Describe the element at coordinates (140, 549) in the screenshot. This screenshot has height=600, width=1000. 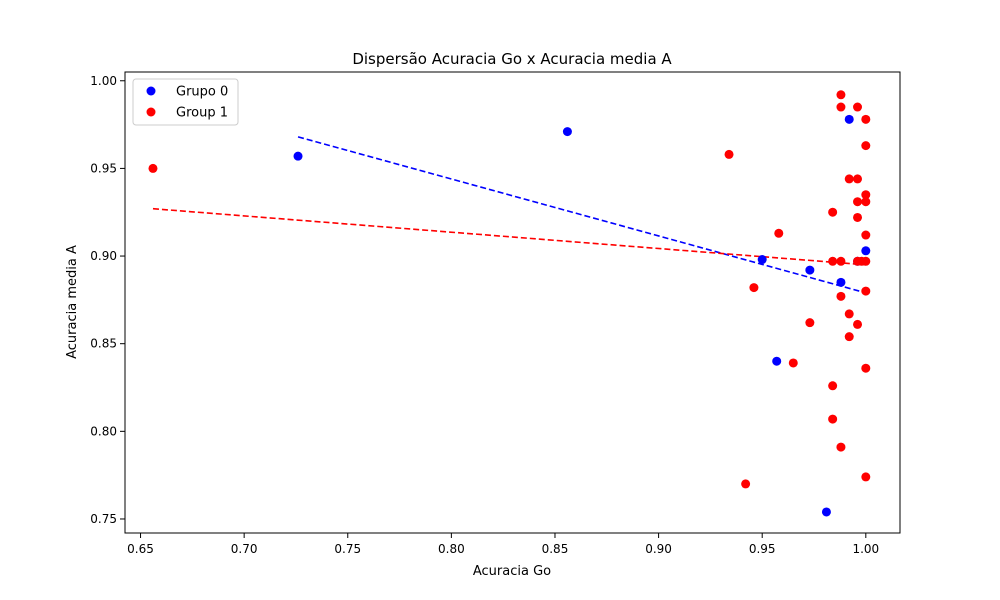
I see `x-tick-label: 0.65` at that location.